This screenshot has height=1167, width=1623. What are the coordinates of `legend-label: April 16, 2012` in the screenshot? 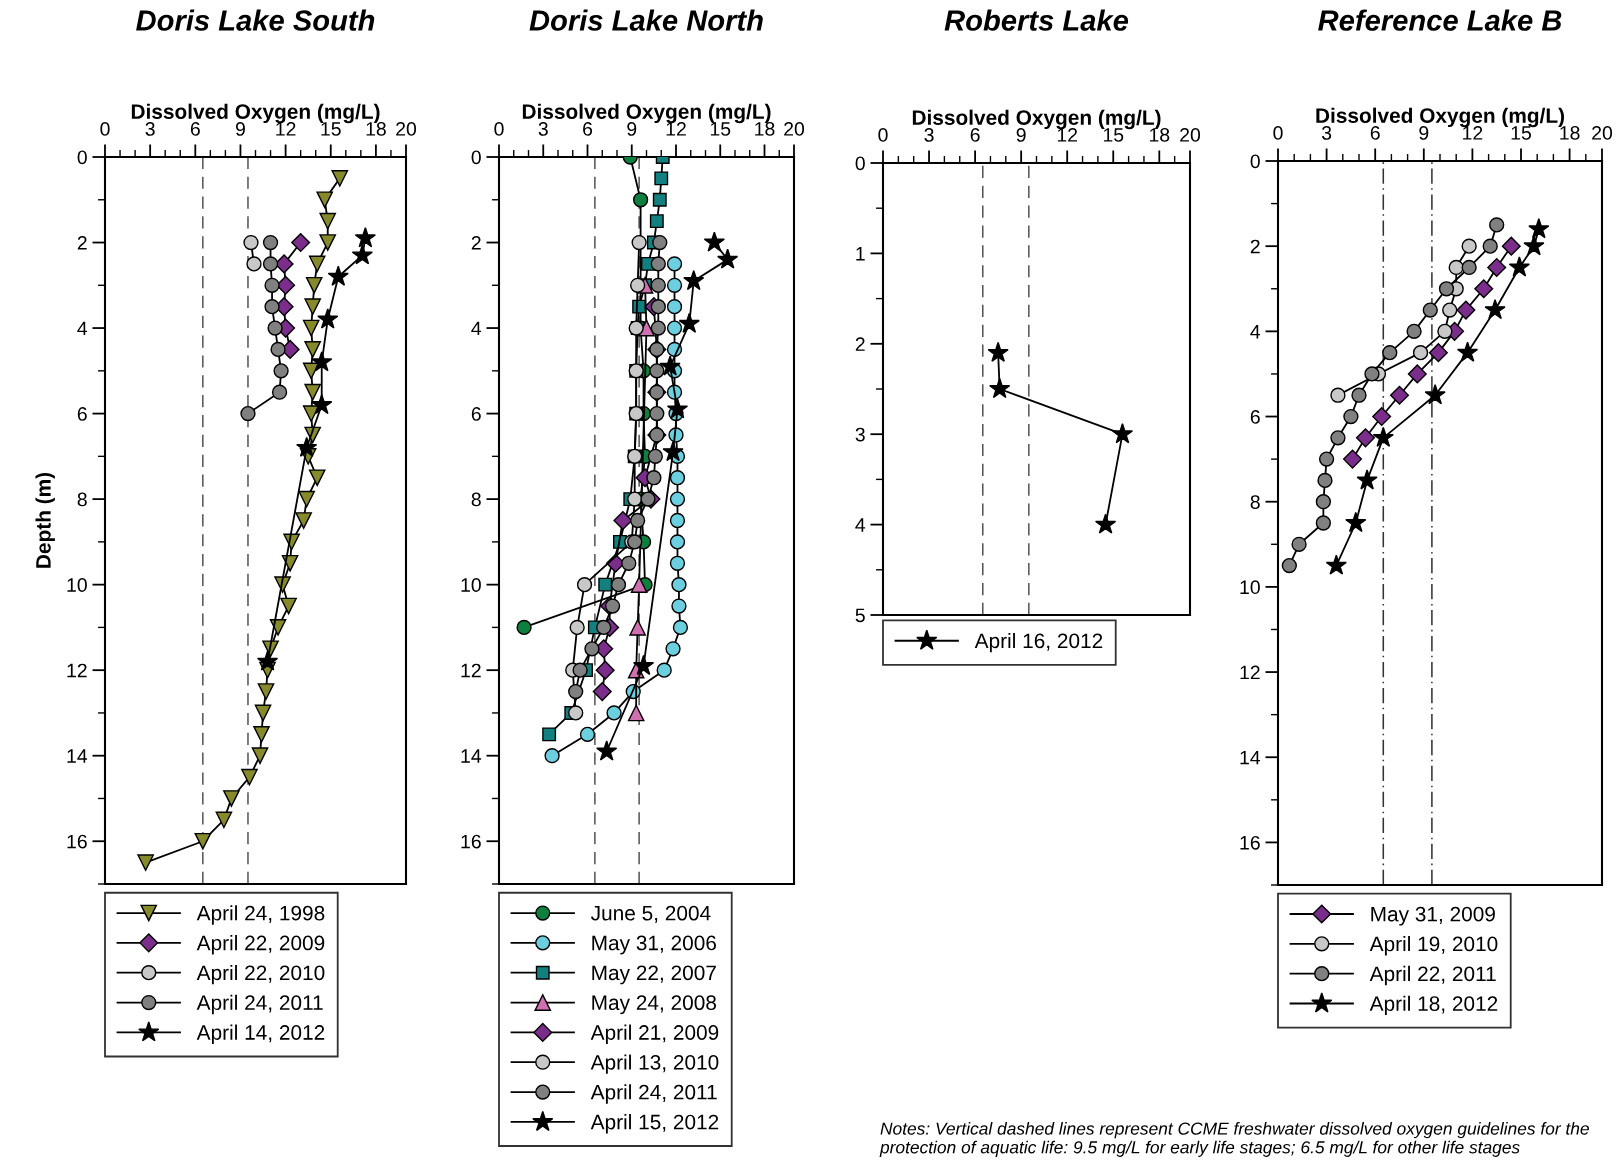 It's located at (1038, 642).